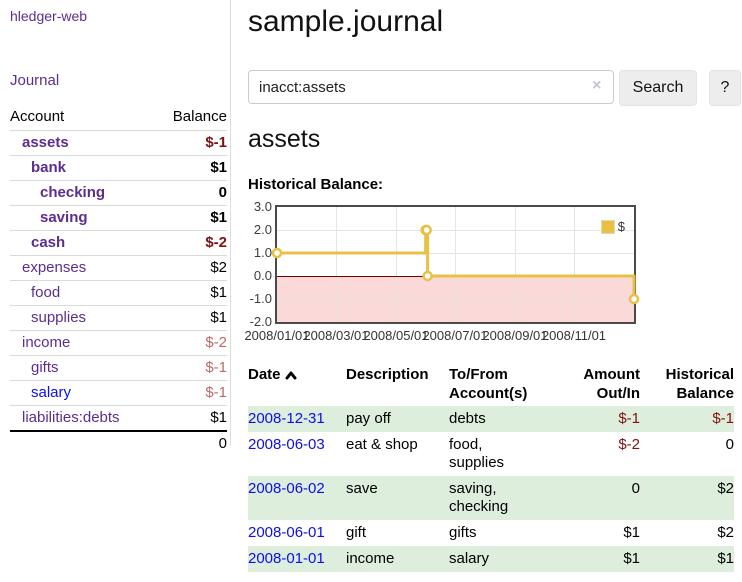  I want to click on clear-search-icon: ×, so click(597, 85).